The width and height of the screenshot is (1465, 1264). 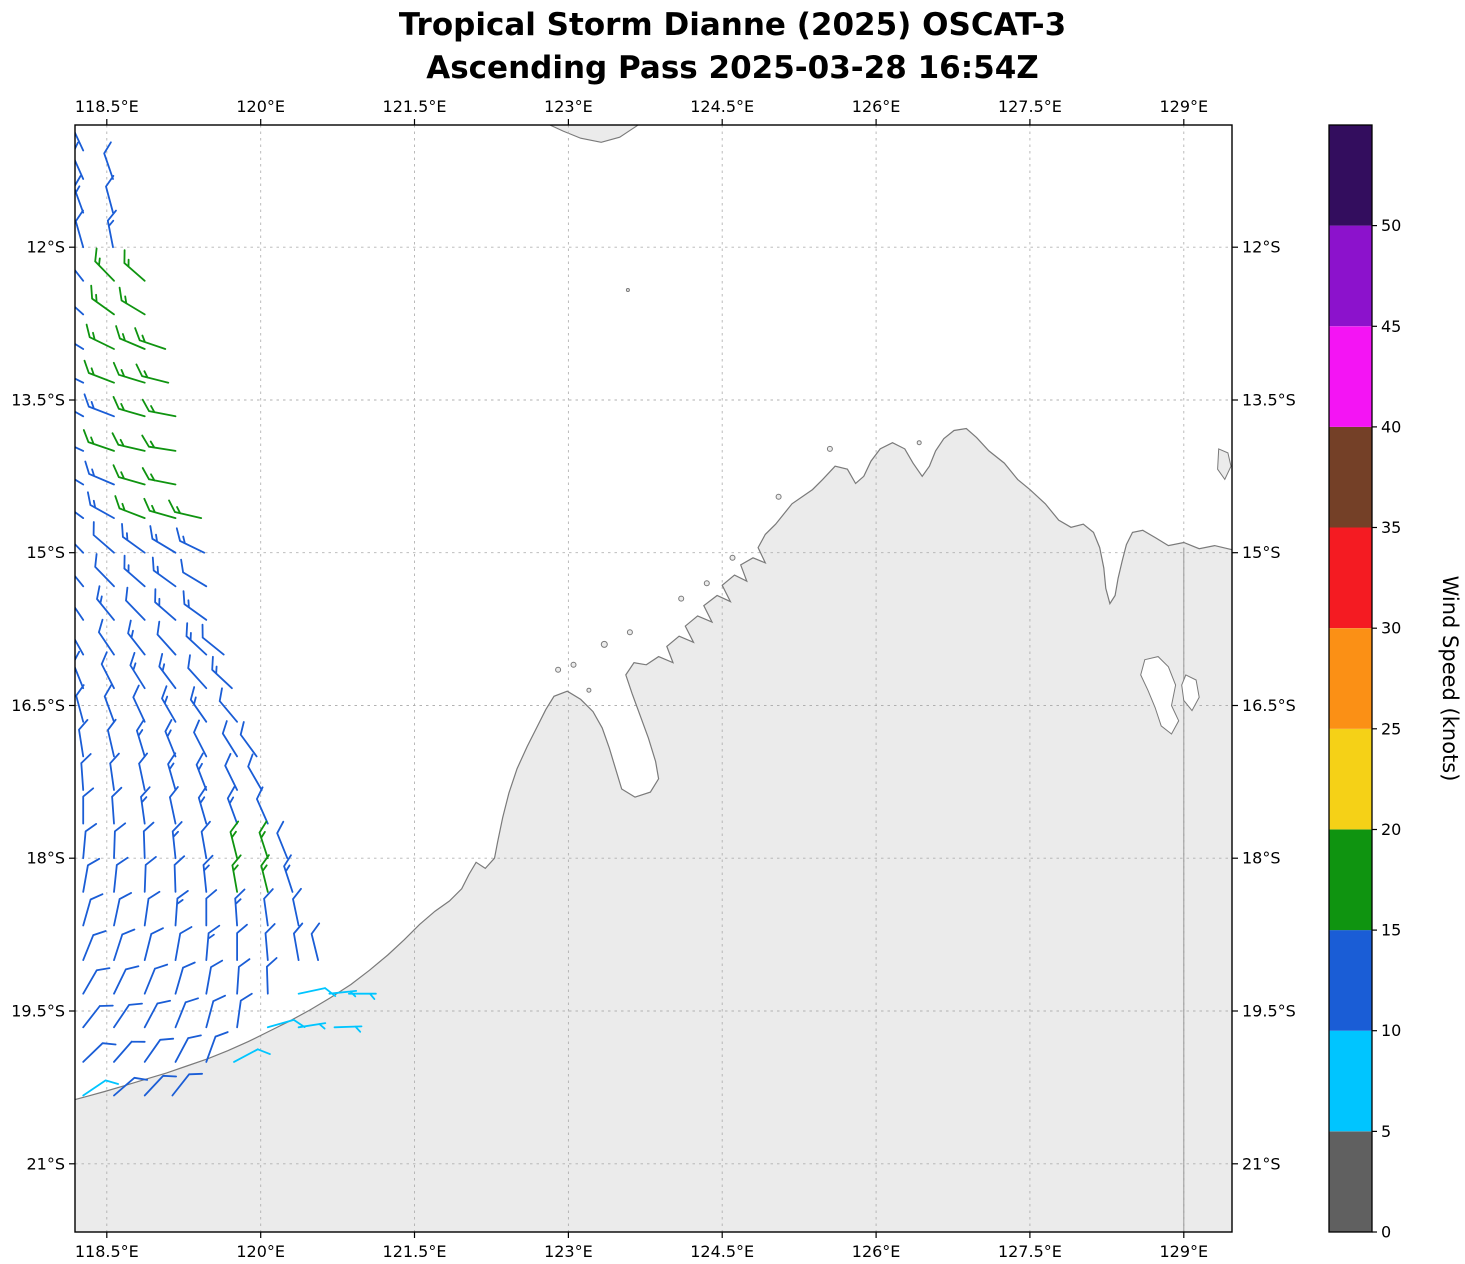 I want to click on colorbar-tick-label: 20, so click(x=1391, y=829).